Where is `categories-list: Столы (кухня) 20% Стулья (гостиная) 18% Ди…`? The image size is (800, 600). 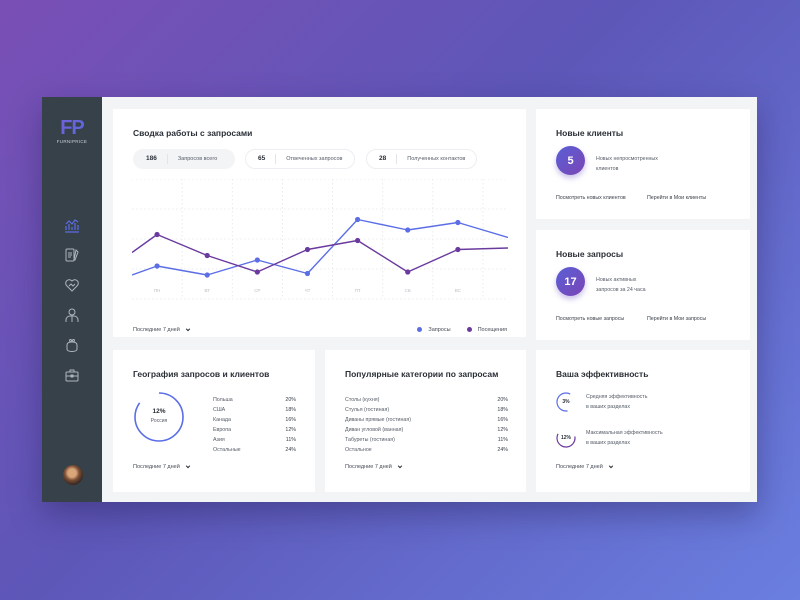 categories-list: Столы (кухня) 20% Стулья (гостиная) 18% Ди… is located at coordinates (426, 425).